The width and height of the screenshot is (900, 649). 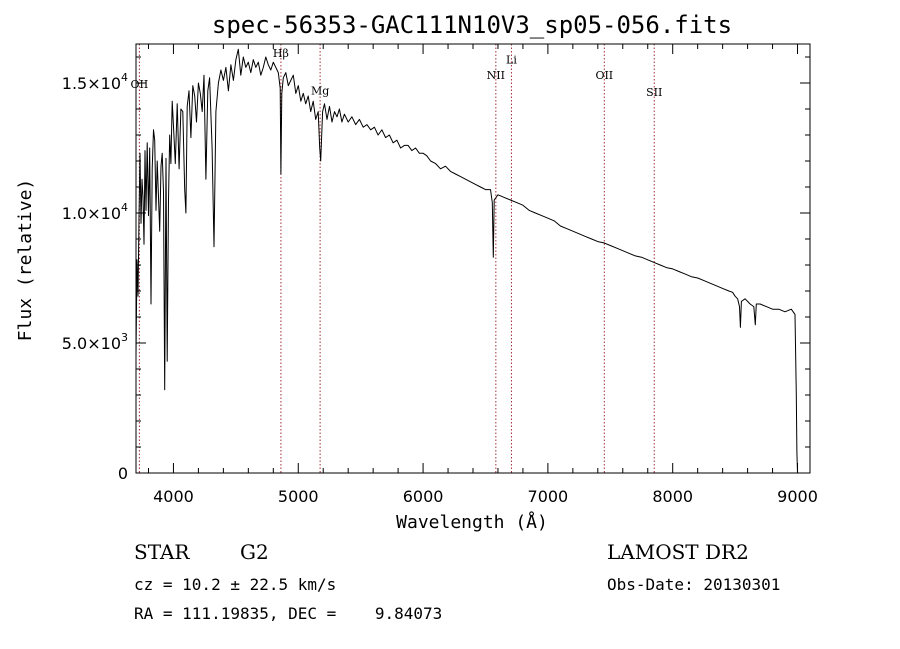 I want to click on x-tick-label: 9000, so click(x=797, y=496).